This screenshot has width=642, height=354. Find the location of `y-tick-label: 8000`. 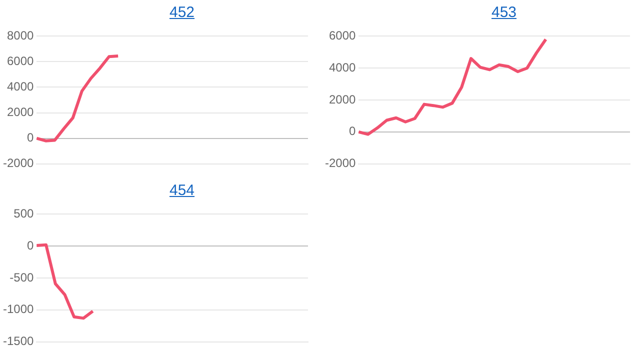

y-tick-label: 8000 is located at coordinates (20, 35).